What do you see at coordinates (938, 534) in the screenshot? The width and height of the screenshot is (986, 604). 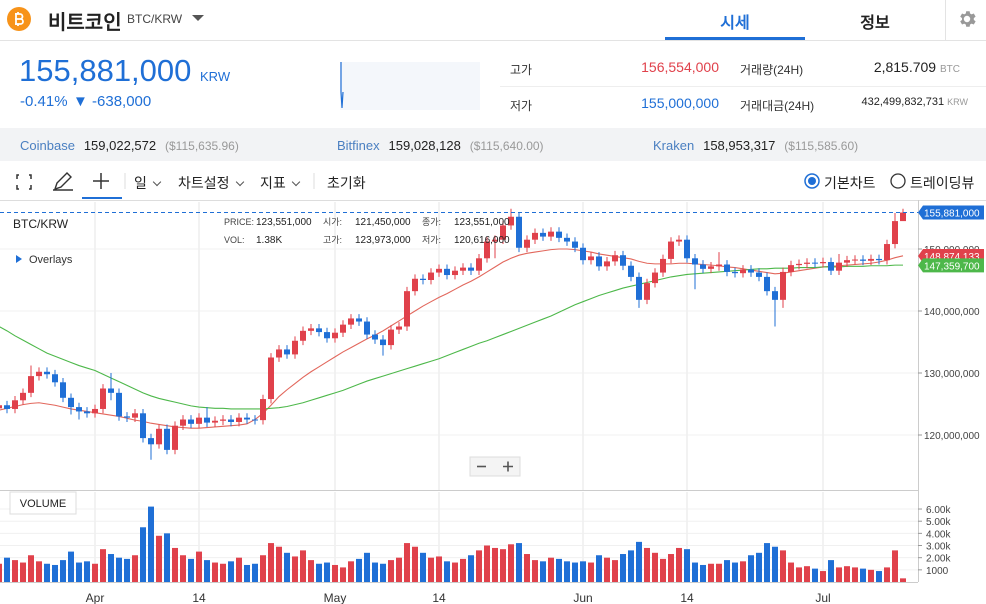 I see `y-tick-label: 4.00k` at bounding box center [938, 534].